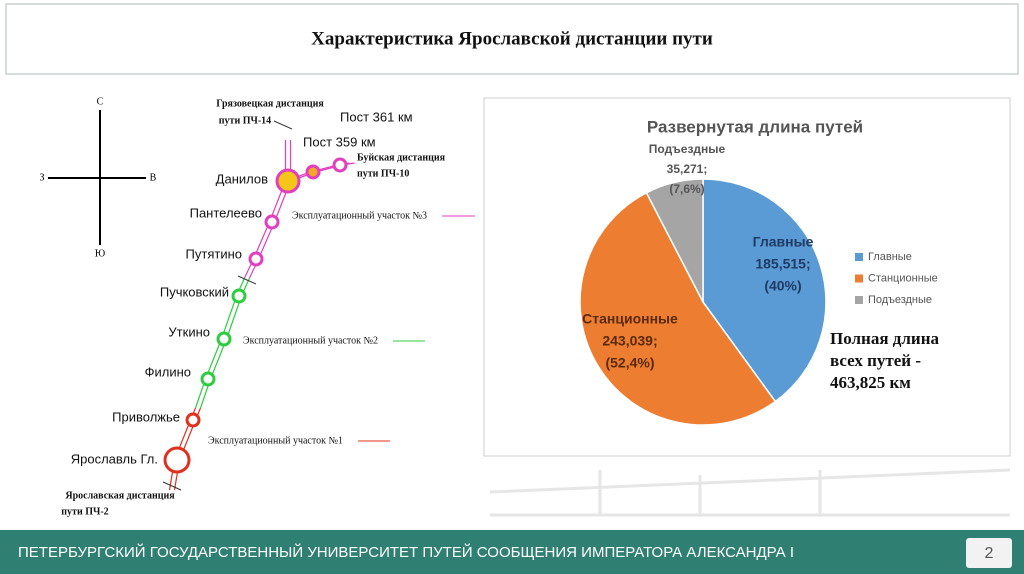  Describe the element at coordinates (100, 101) in the screenshot. I see `compass-label: С` at that location.